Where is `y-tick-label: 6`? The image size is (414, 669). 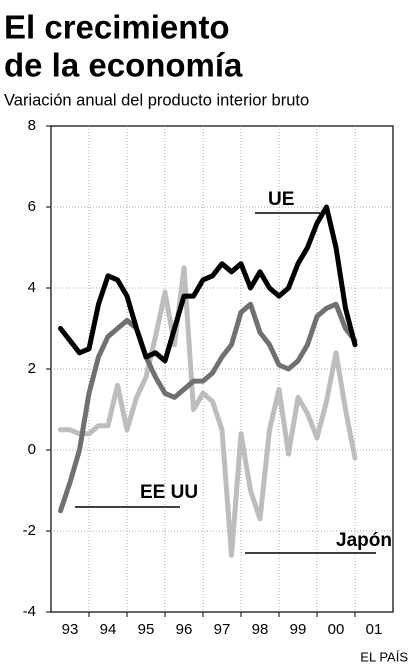 y-tick-label: 6 is located at coordinates (32, 206).